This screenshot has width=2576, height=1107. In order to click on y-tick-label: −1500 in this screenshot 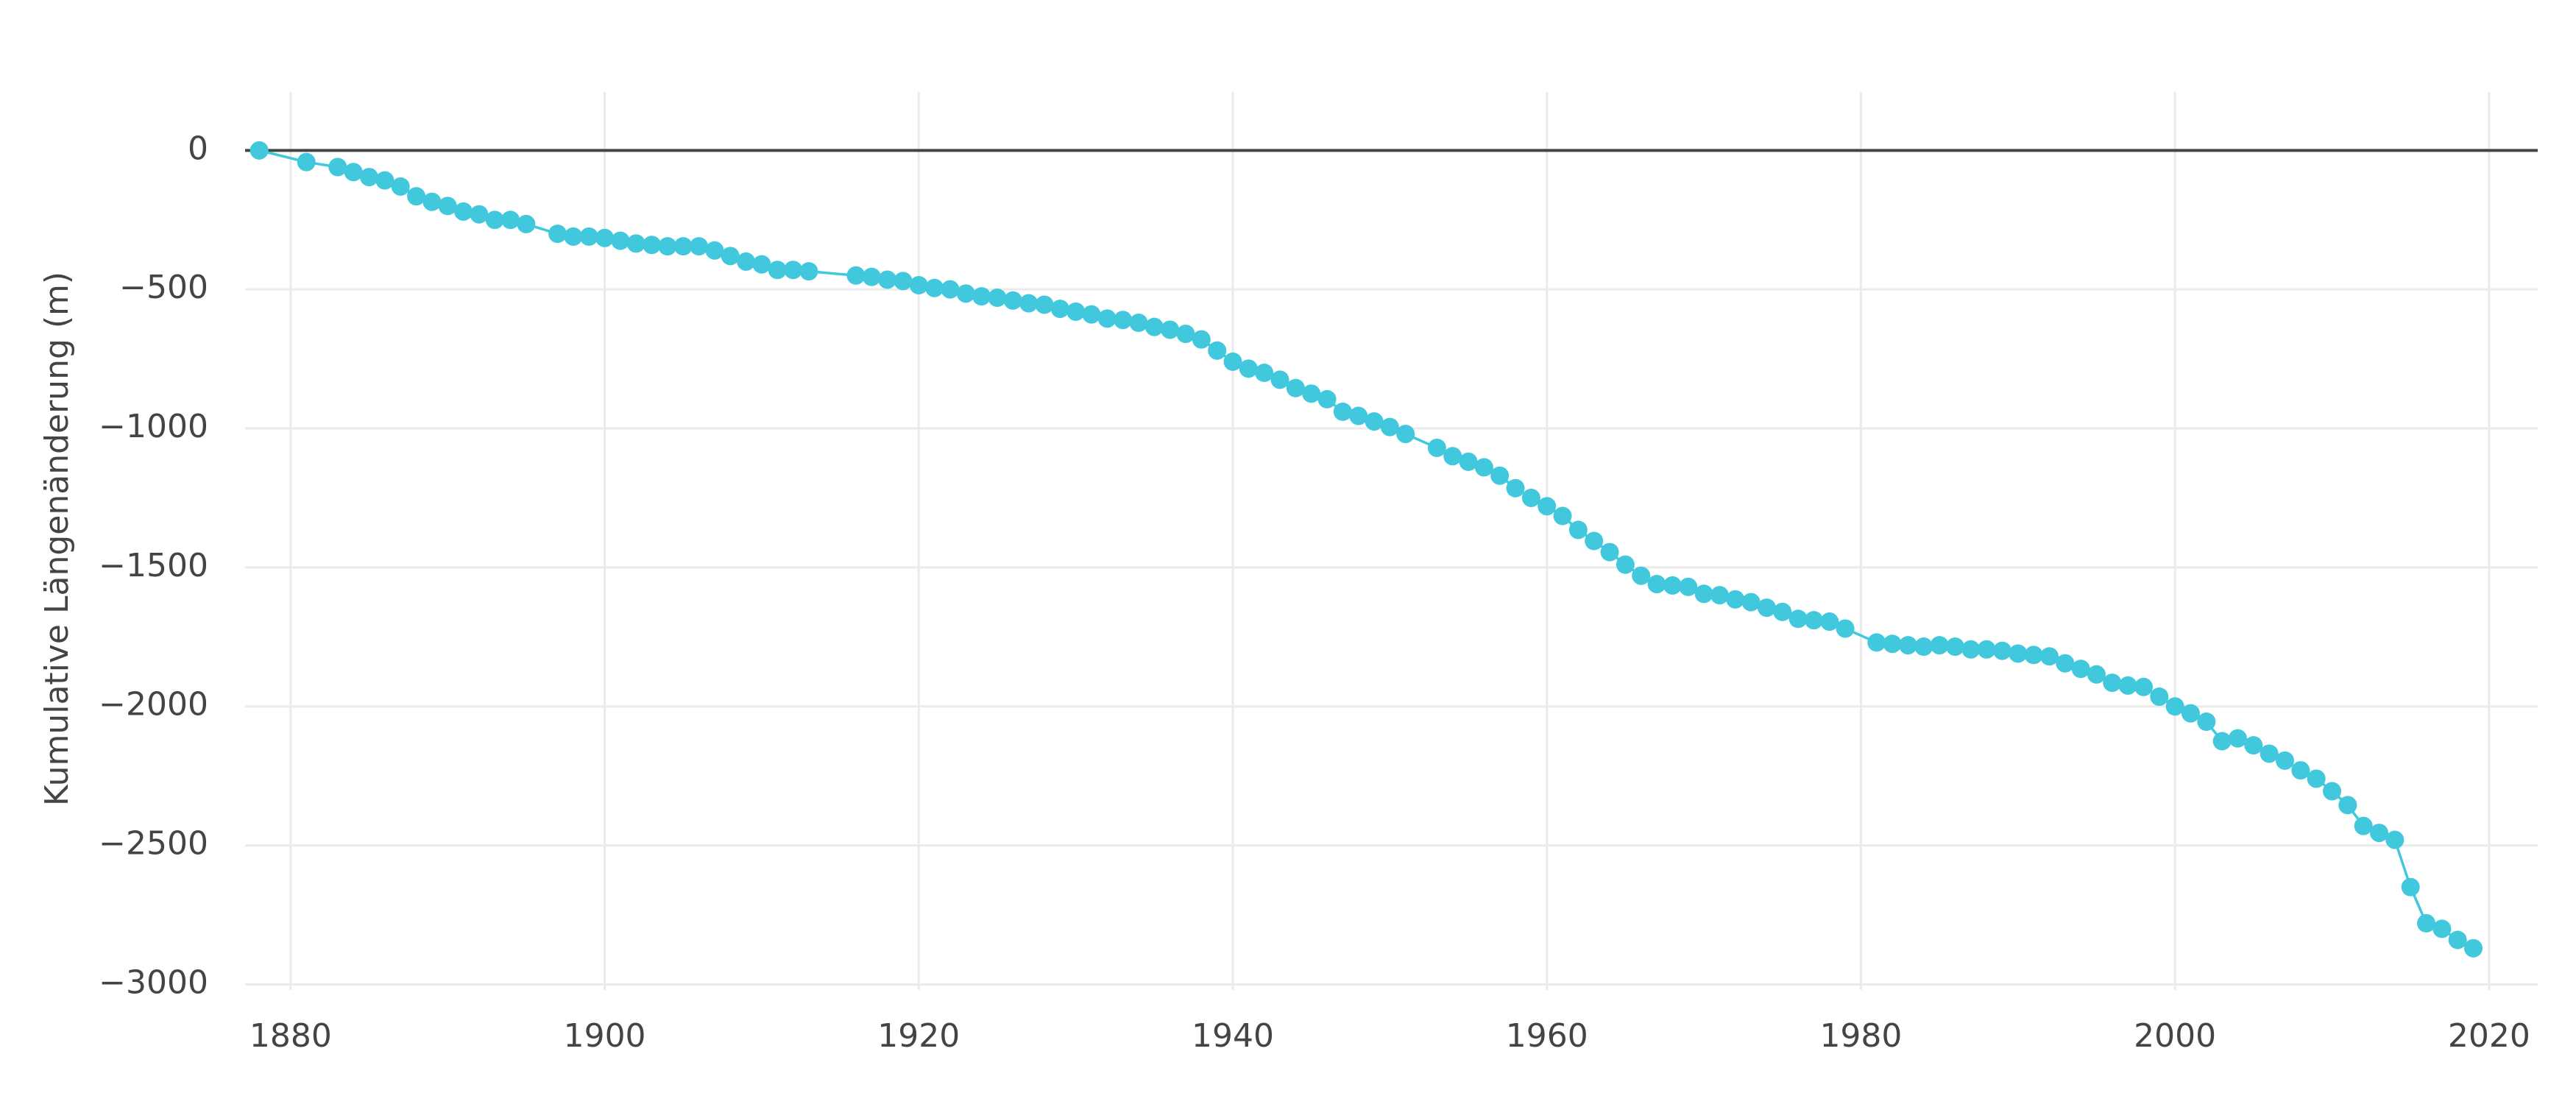, I will do `click(153, 565)`.